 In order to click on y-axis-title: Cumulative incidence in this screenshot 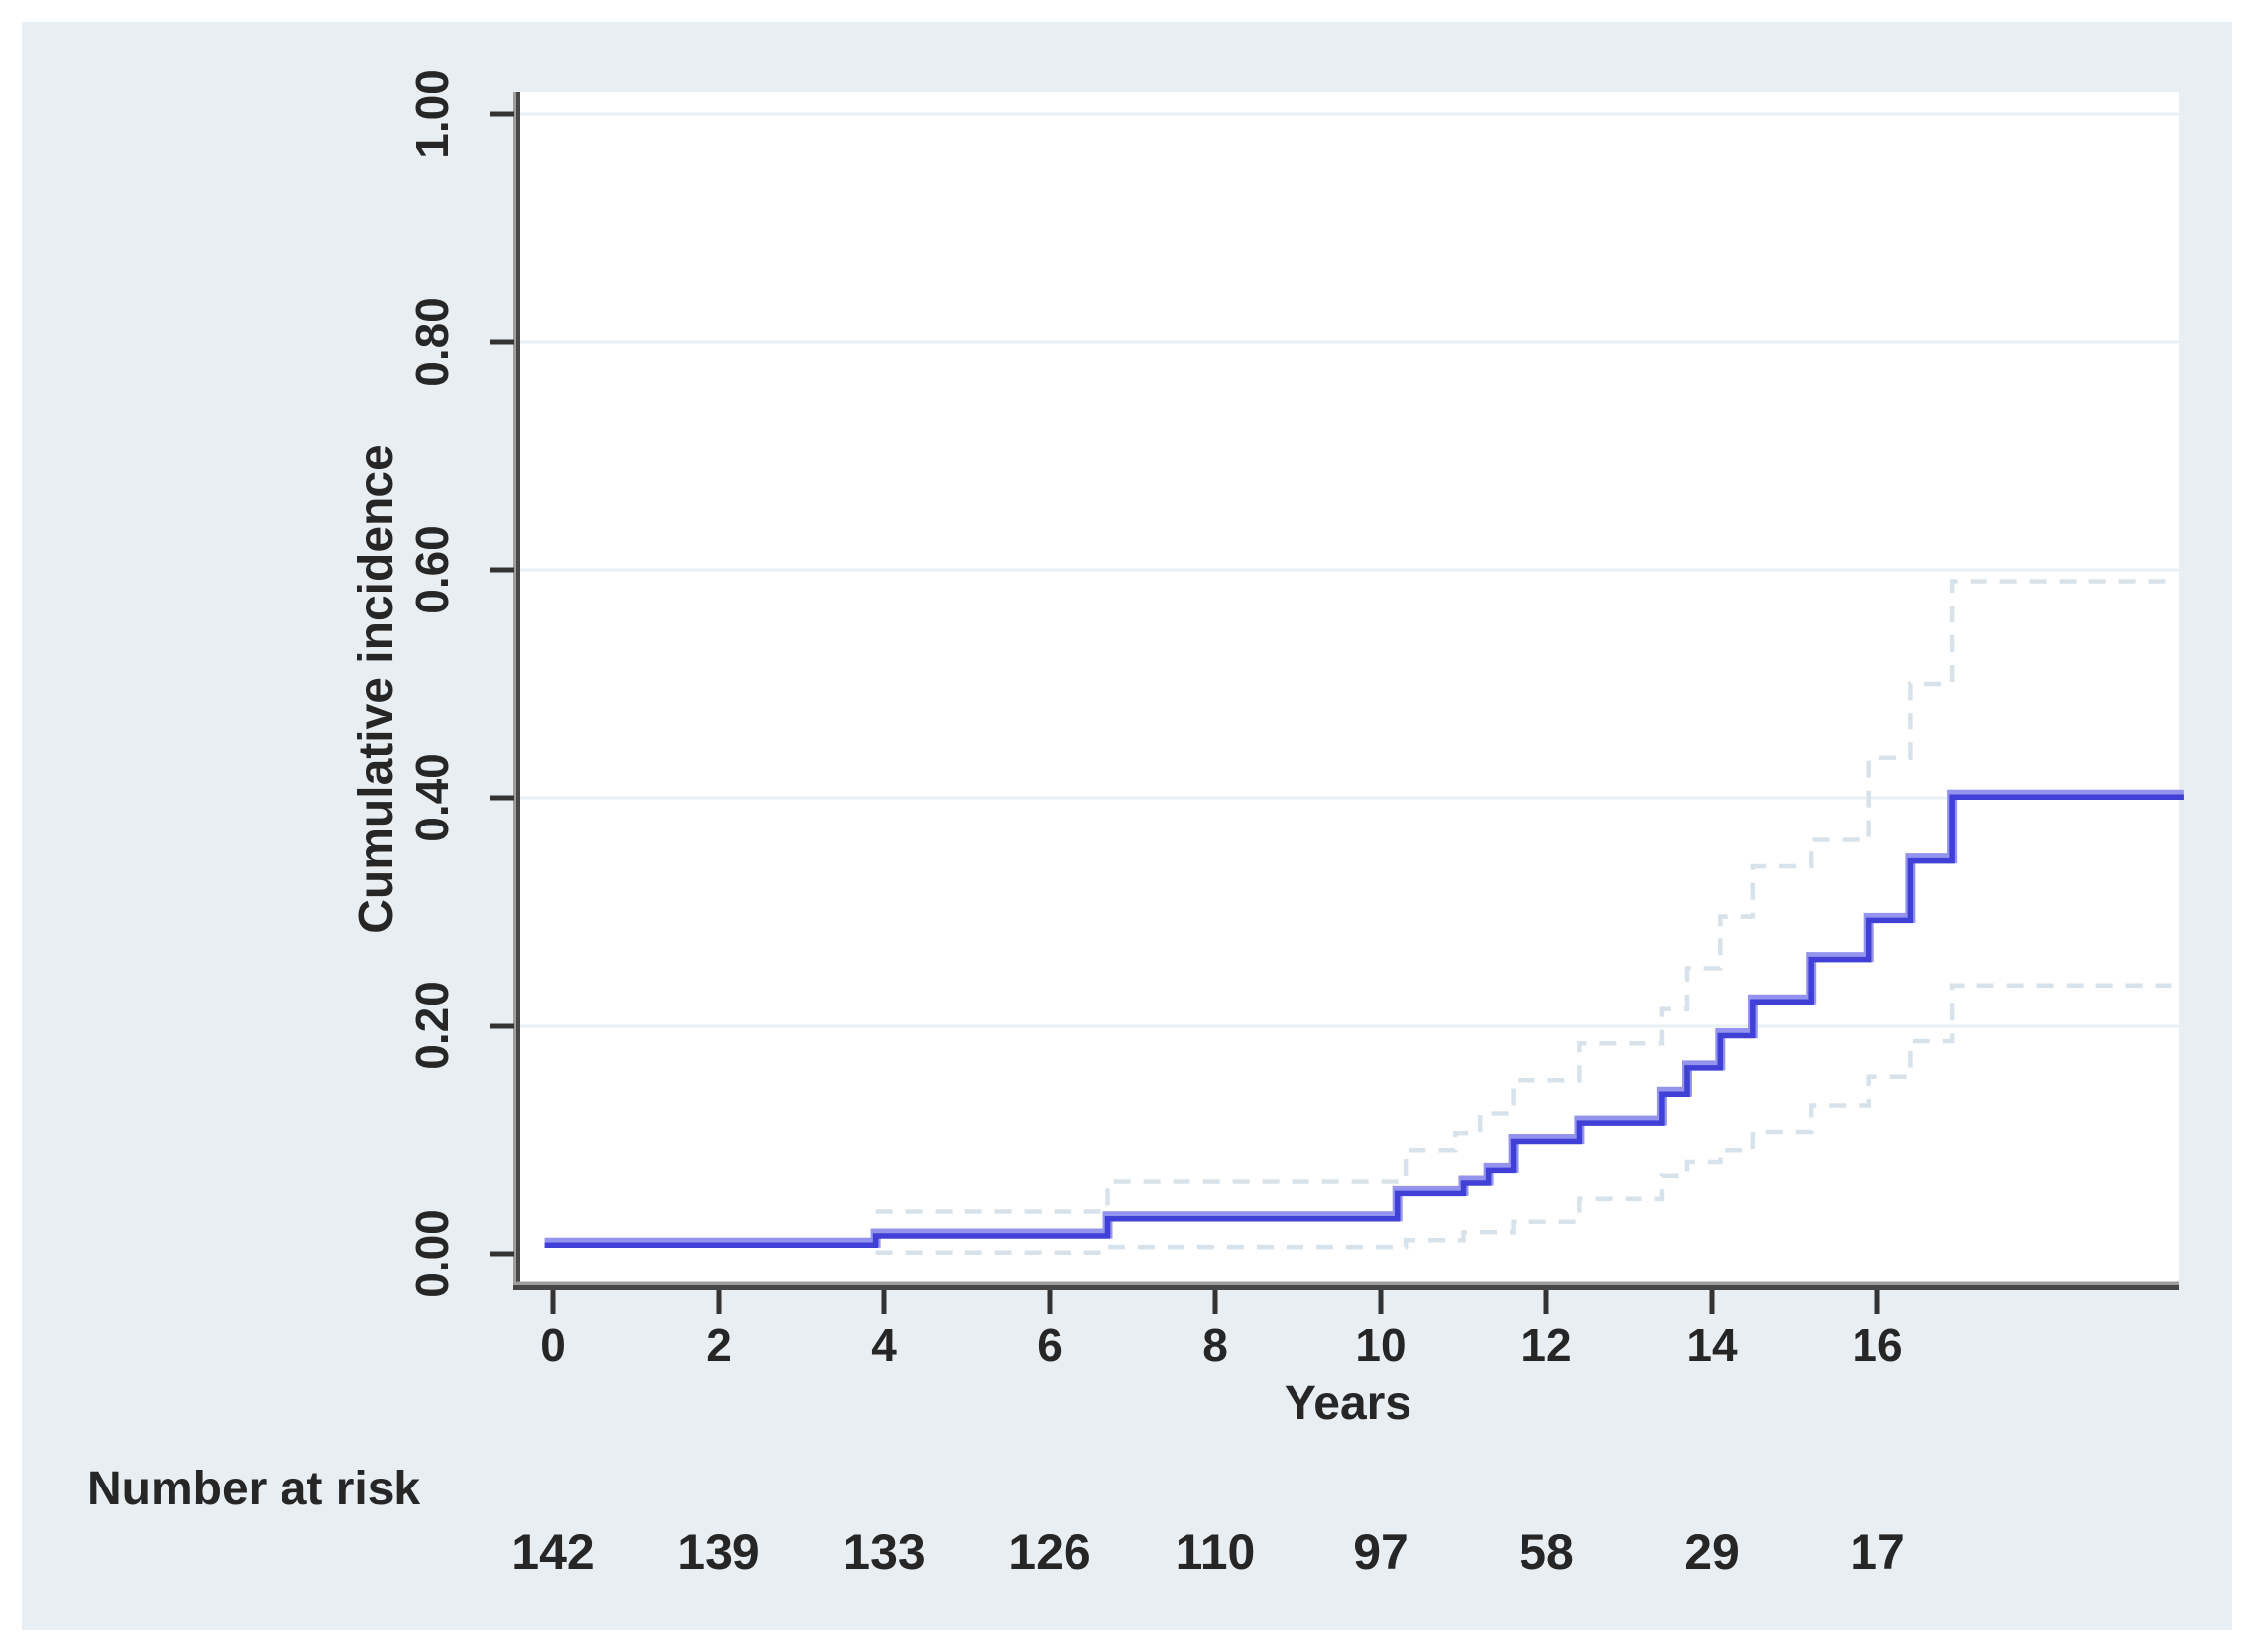, I will do `click(376, 688)`.